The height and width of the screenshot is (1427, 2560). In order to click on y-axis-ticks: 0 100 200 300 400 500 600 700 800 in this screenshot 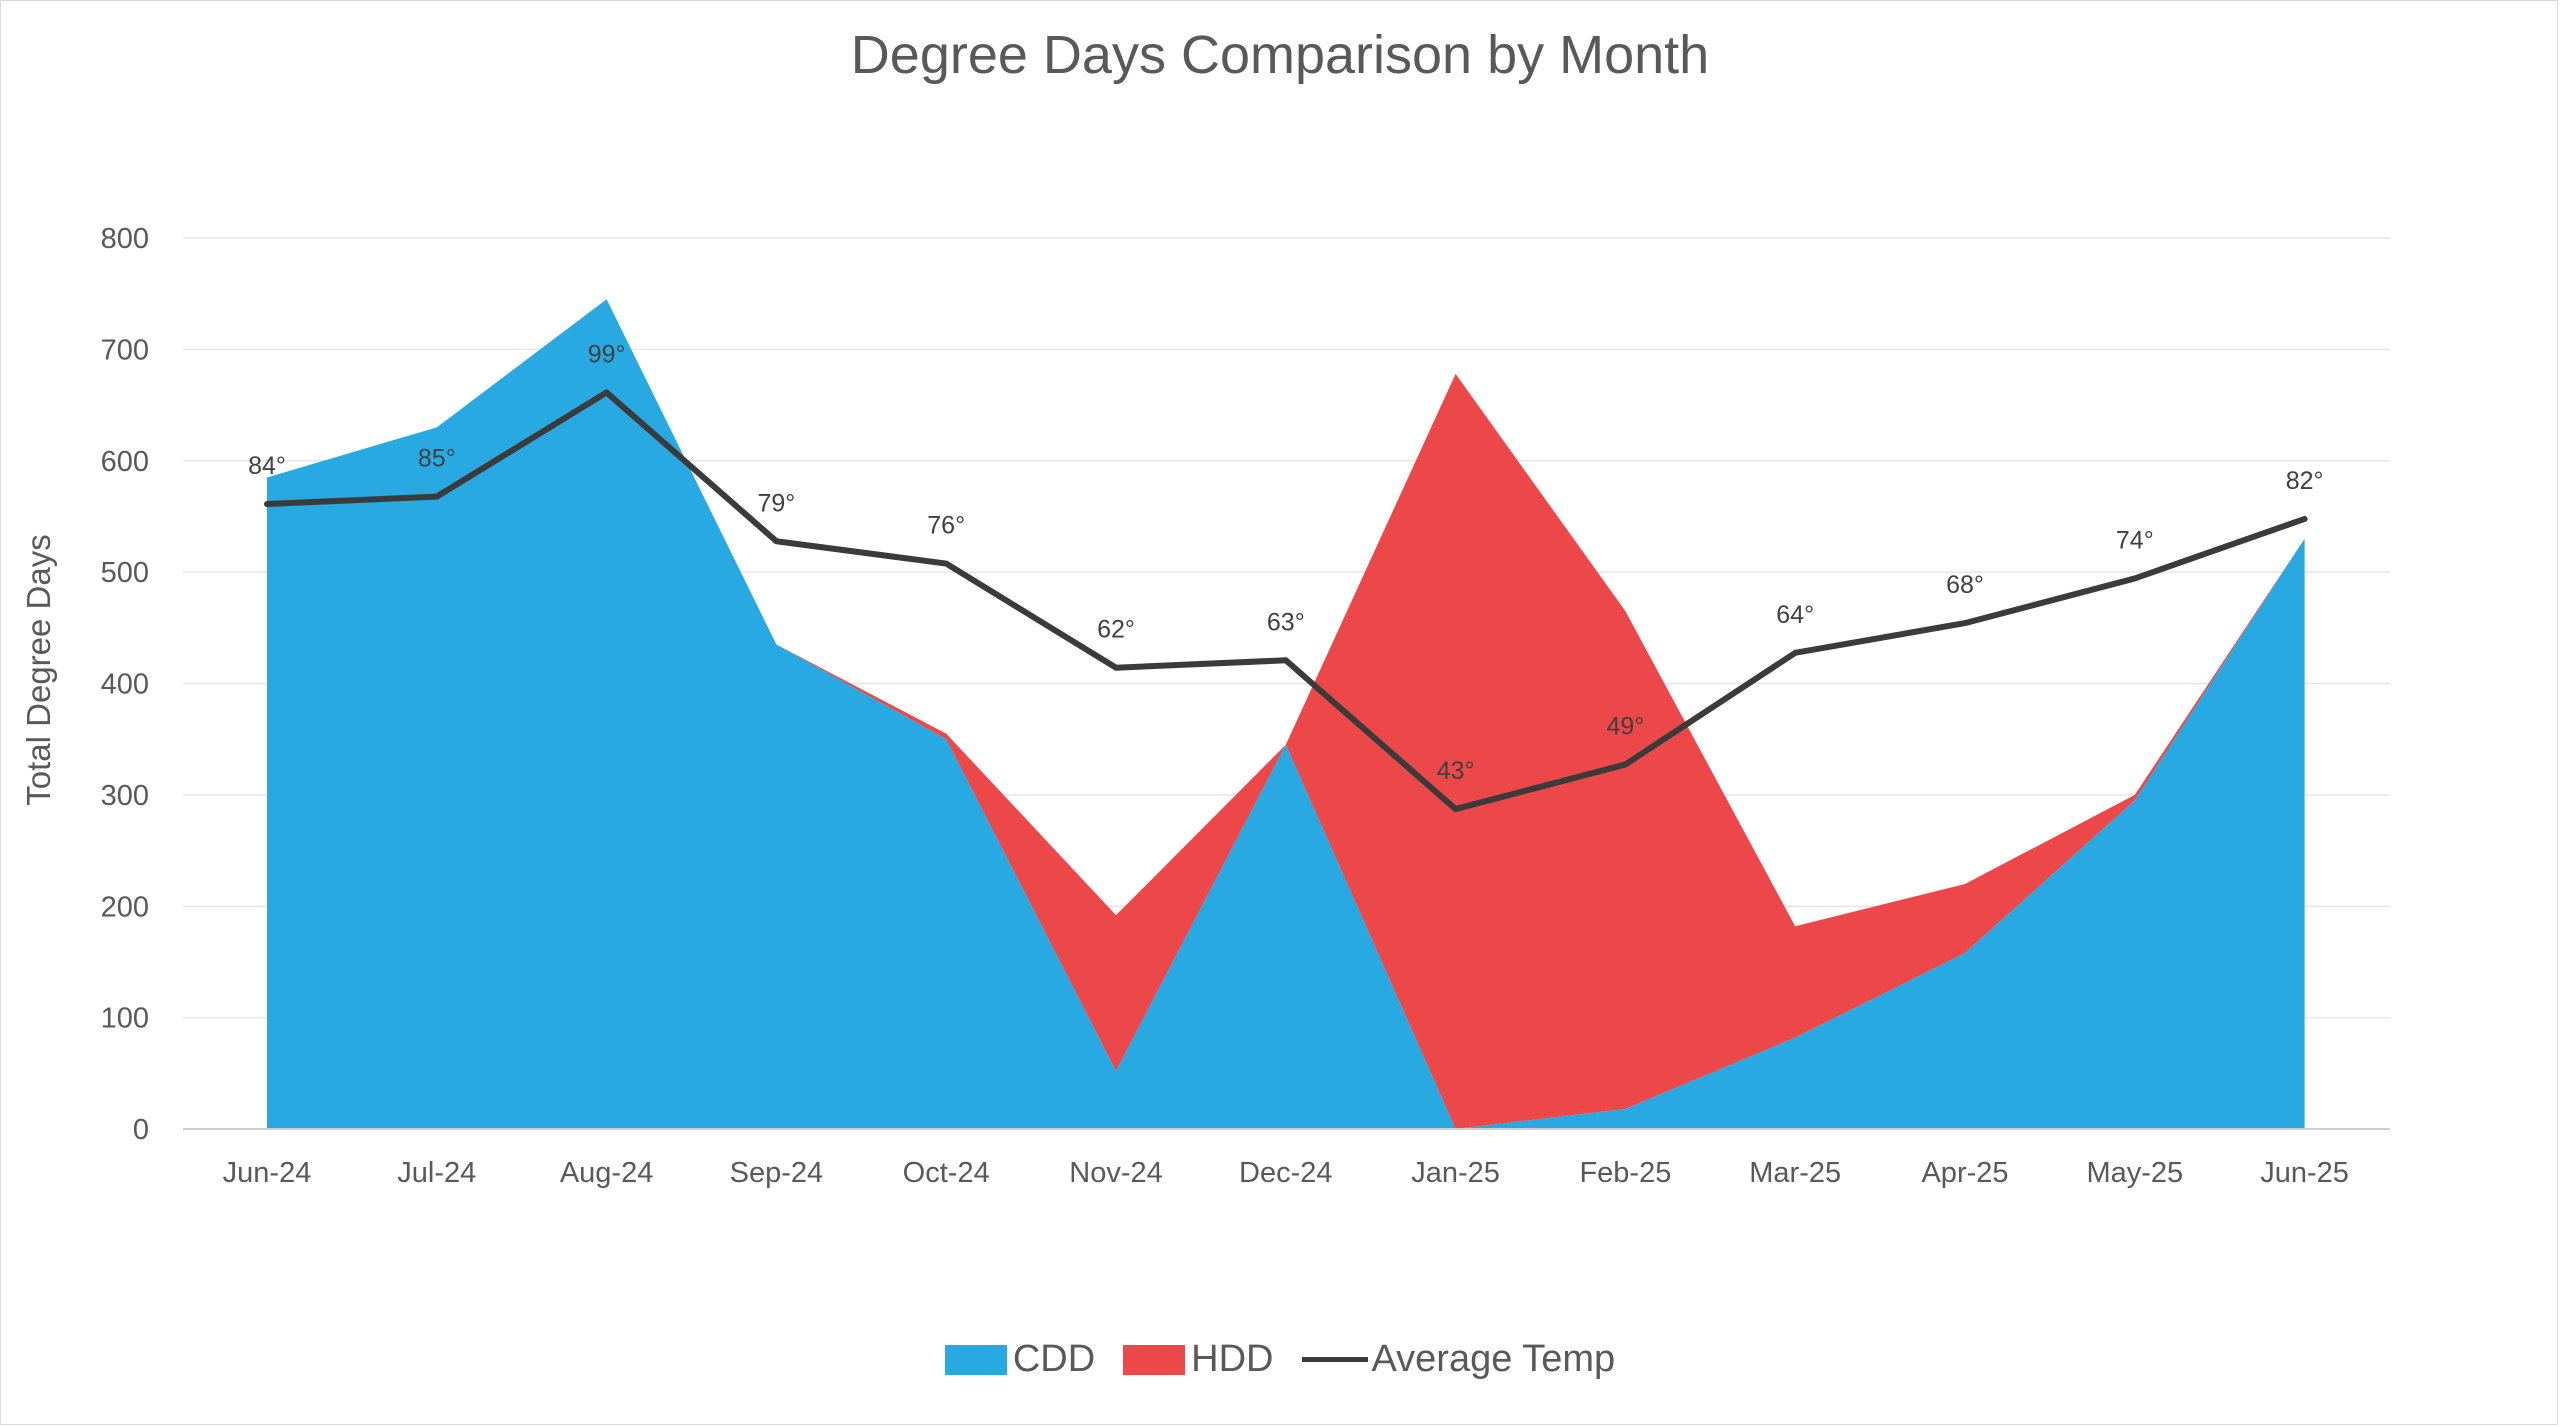, I will do `click(125, 684)`.